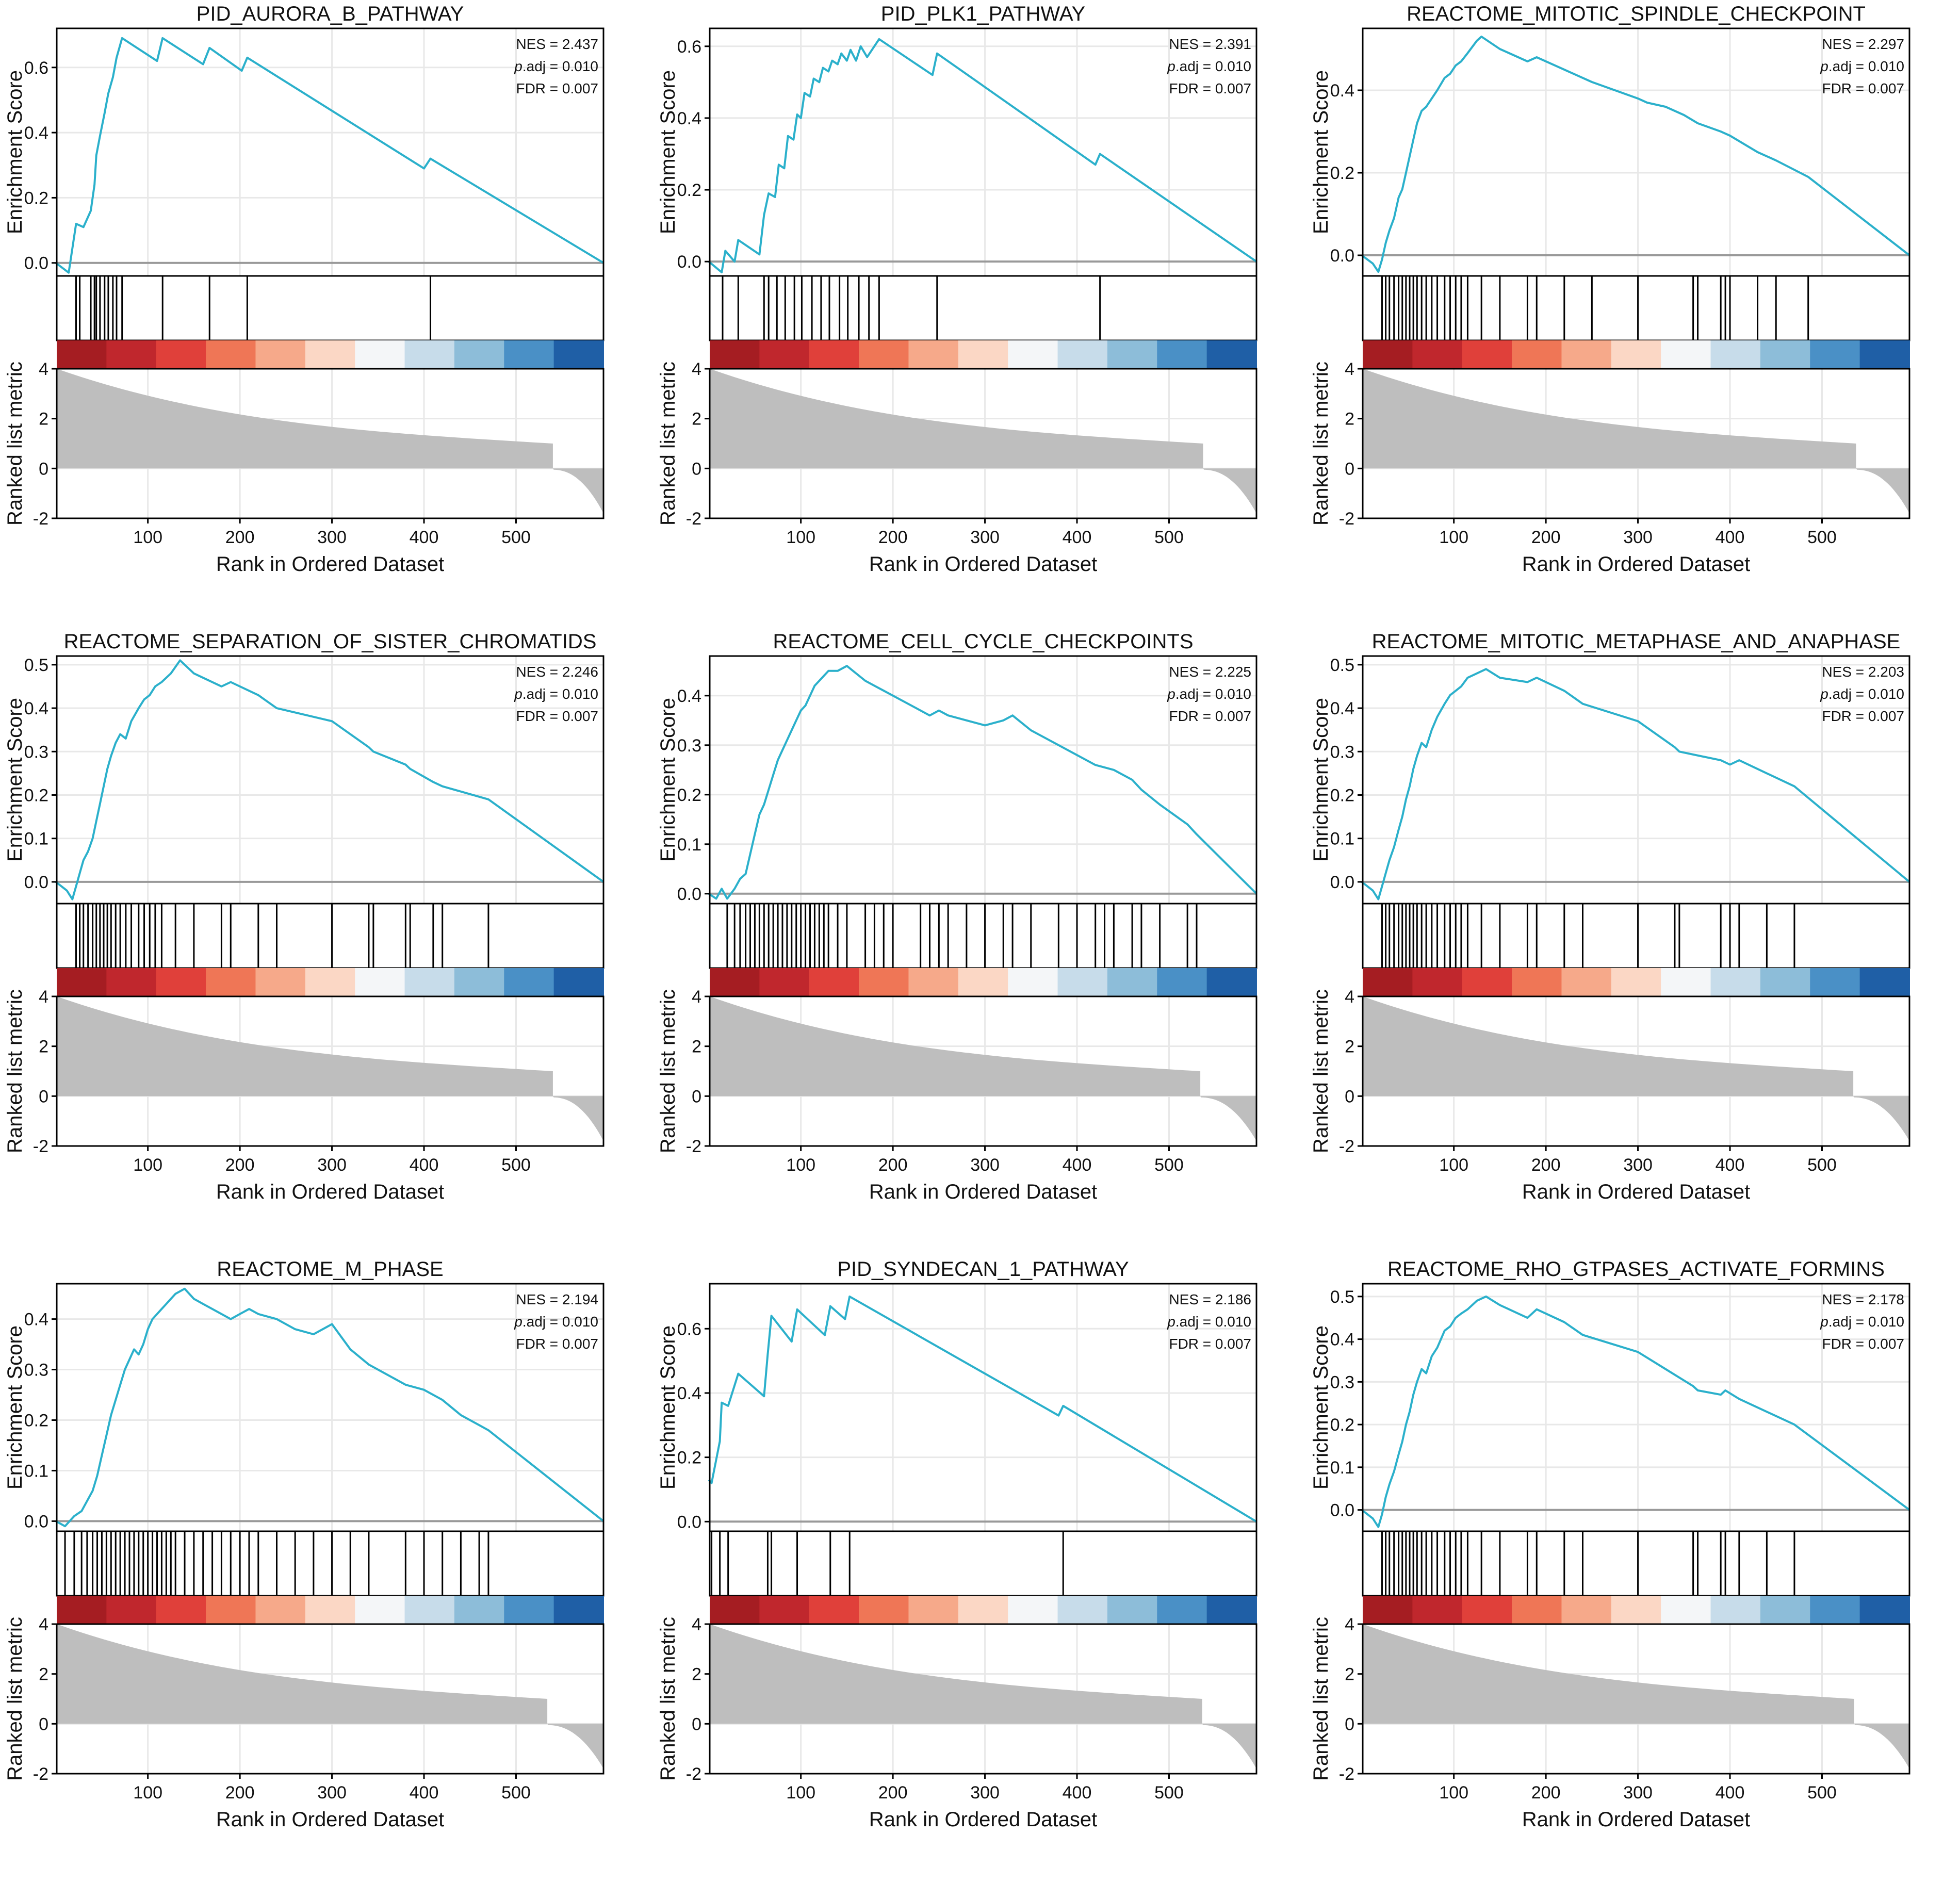 The width and height of the screenshot is (1960, 1883). I want to click on x-tick-label: 100, so click(1454, 537).